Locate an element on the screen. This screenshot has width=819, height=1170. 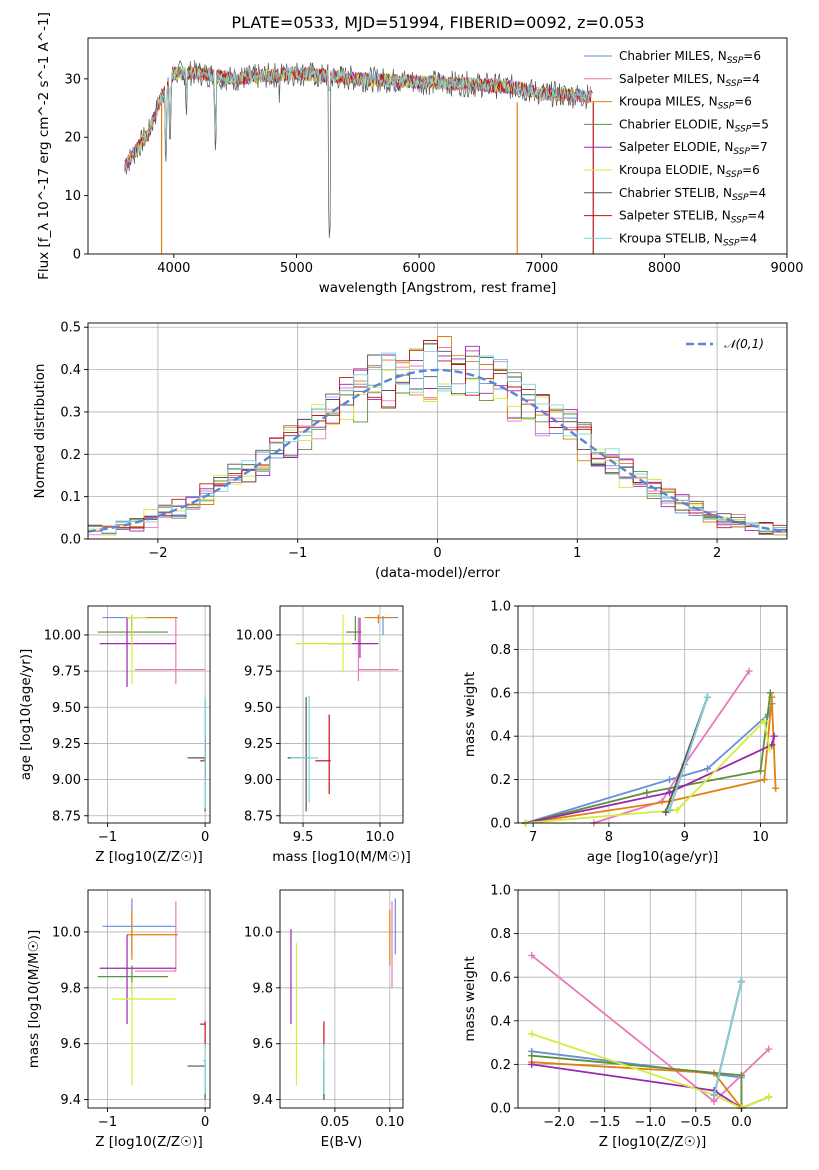
y-axis-label: mass [log10(M/M☉)] is located at coordinates (34, 999).